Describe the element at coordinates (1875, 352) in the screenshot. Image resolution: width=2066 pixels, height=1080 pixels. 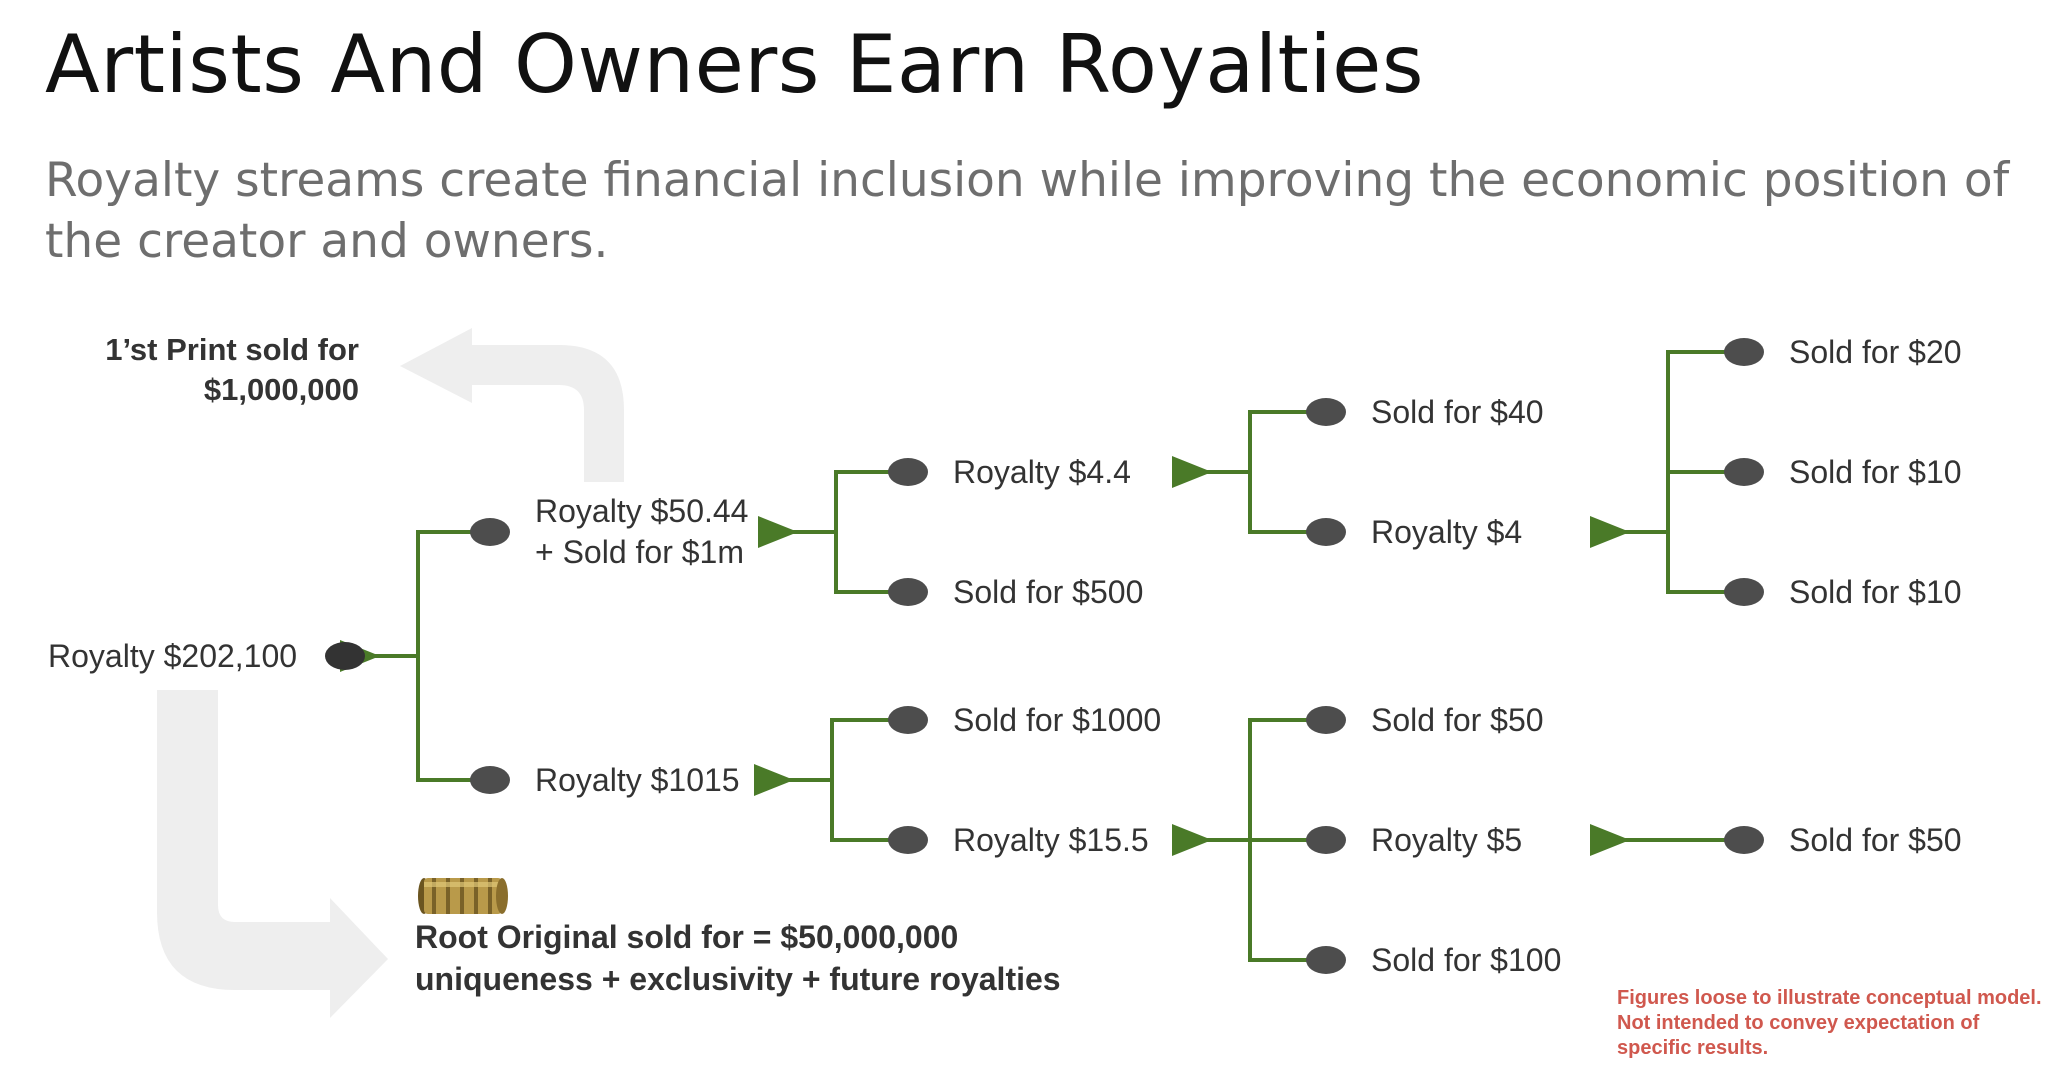
I see `label-sold-20: Sold for $20` at that location.